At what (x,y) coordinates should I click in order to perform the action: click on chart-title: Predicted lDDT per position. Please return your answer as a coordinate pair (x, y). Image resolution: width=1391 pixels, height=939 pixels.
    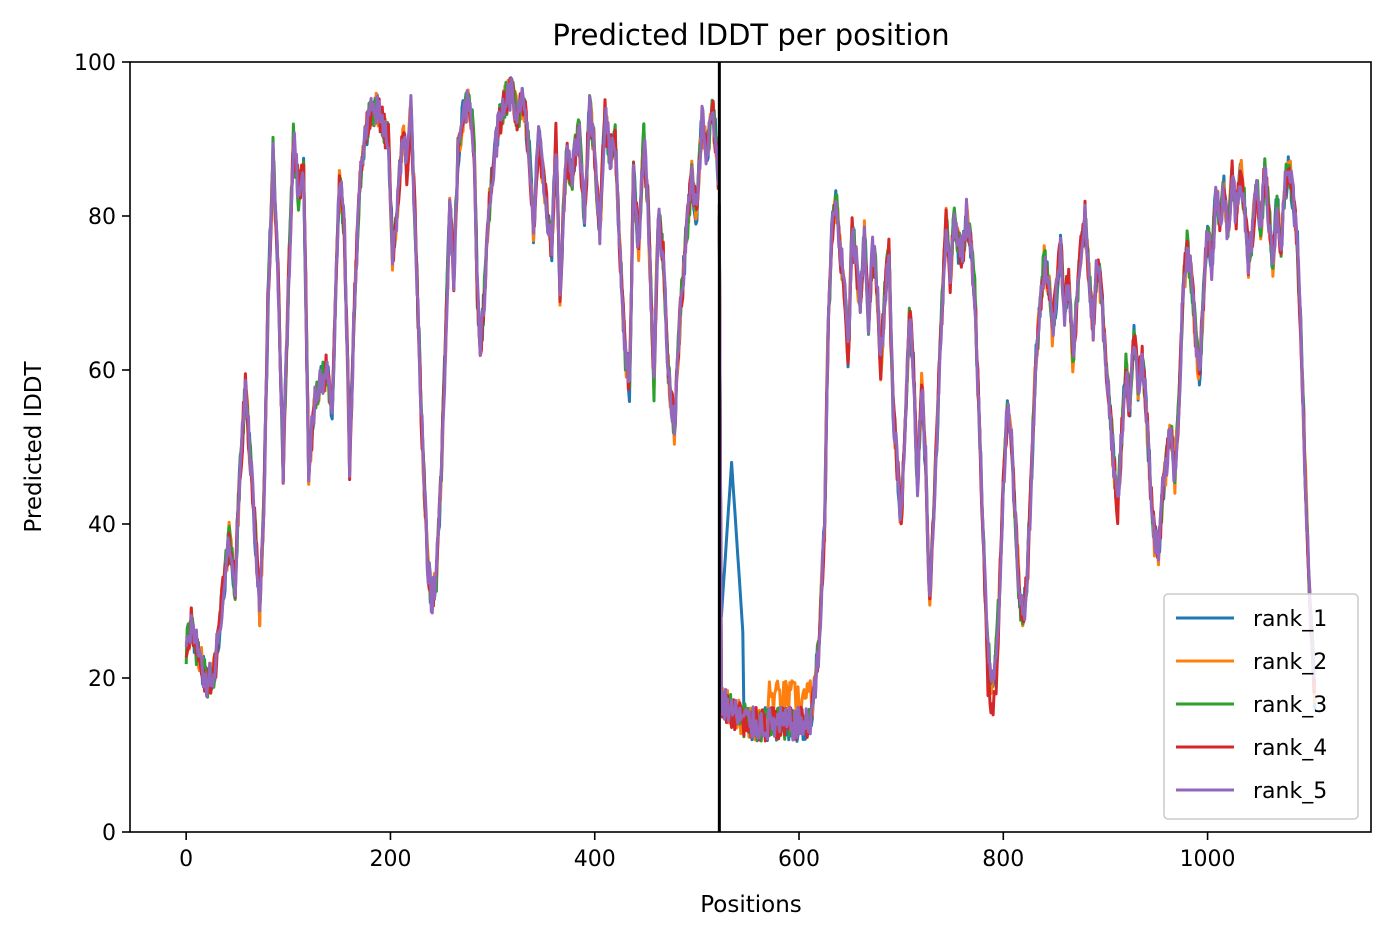
    Looking at the image, I should click on (750, 35).